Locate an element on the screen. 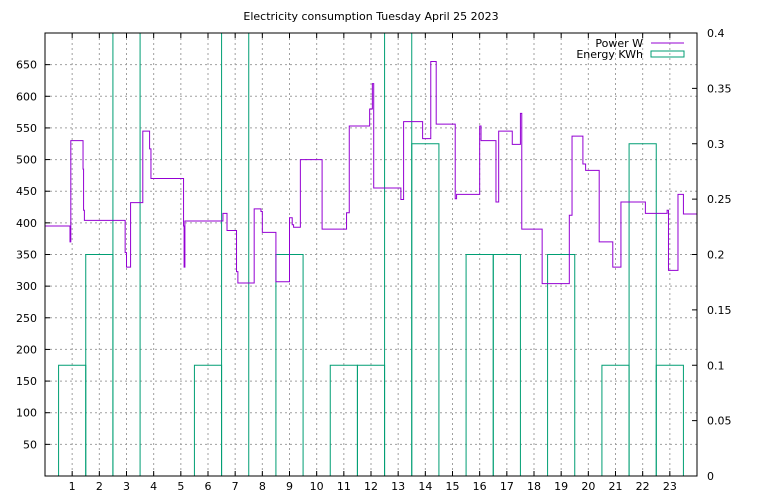 This screenshot has height=500, width=768. x-tick-label: 20 is located at coordinates (588, 486).